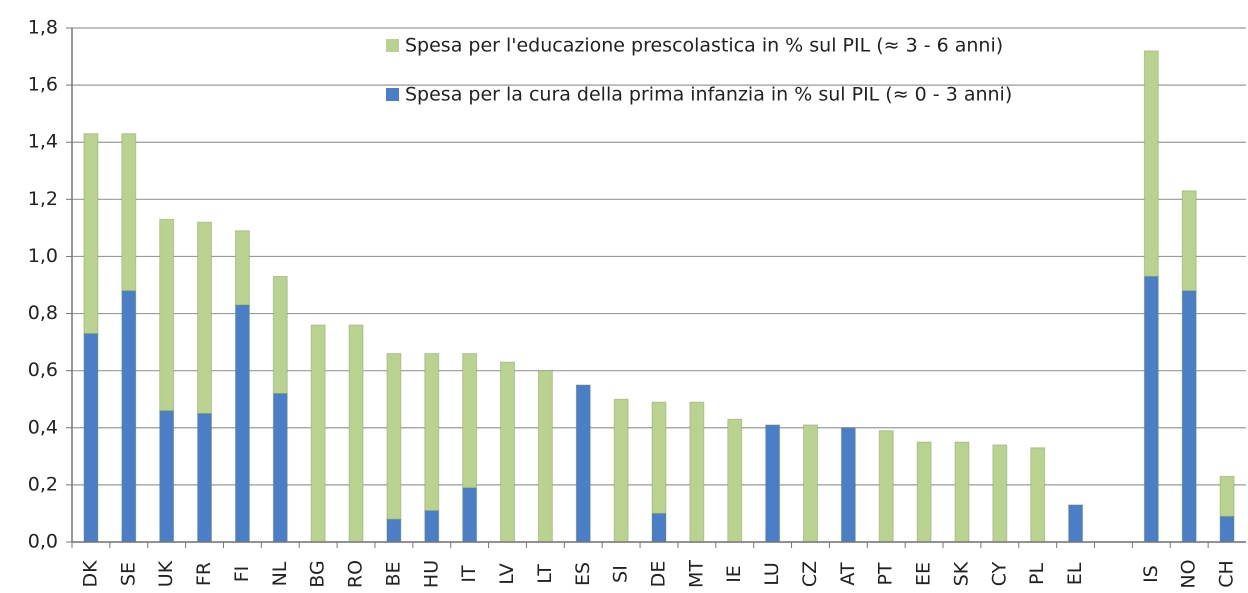 The width and height of the screenshot is (1248, 593). I want to click on x-tick-label: UK, so click(166, 573).